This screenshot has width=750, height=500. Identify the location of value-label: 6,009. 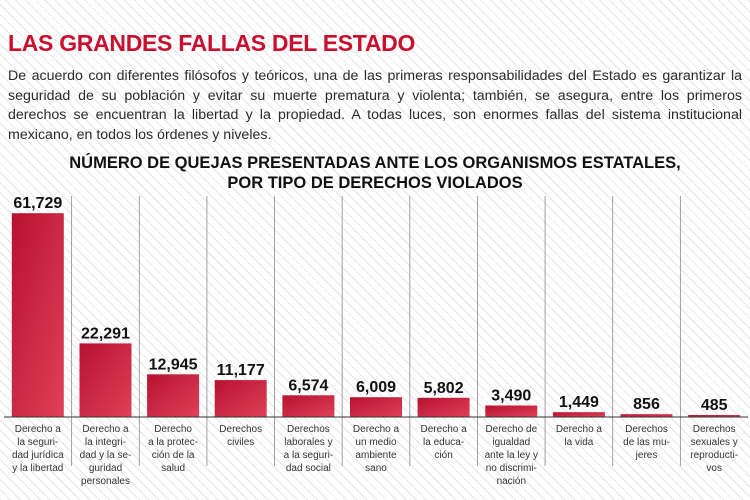
(376, 387).